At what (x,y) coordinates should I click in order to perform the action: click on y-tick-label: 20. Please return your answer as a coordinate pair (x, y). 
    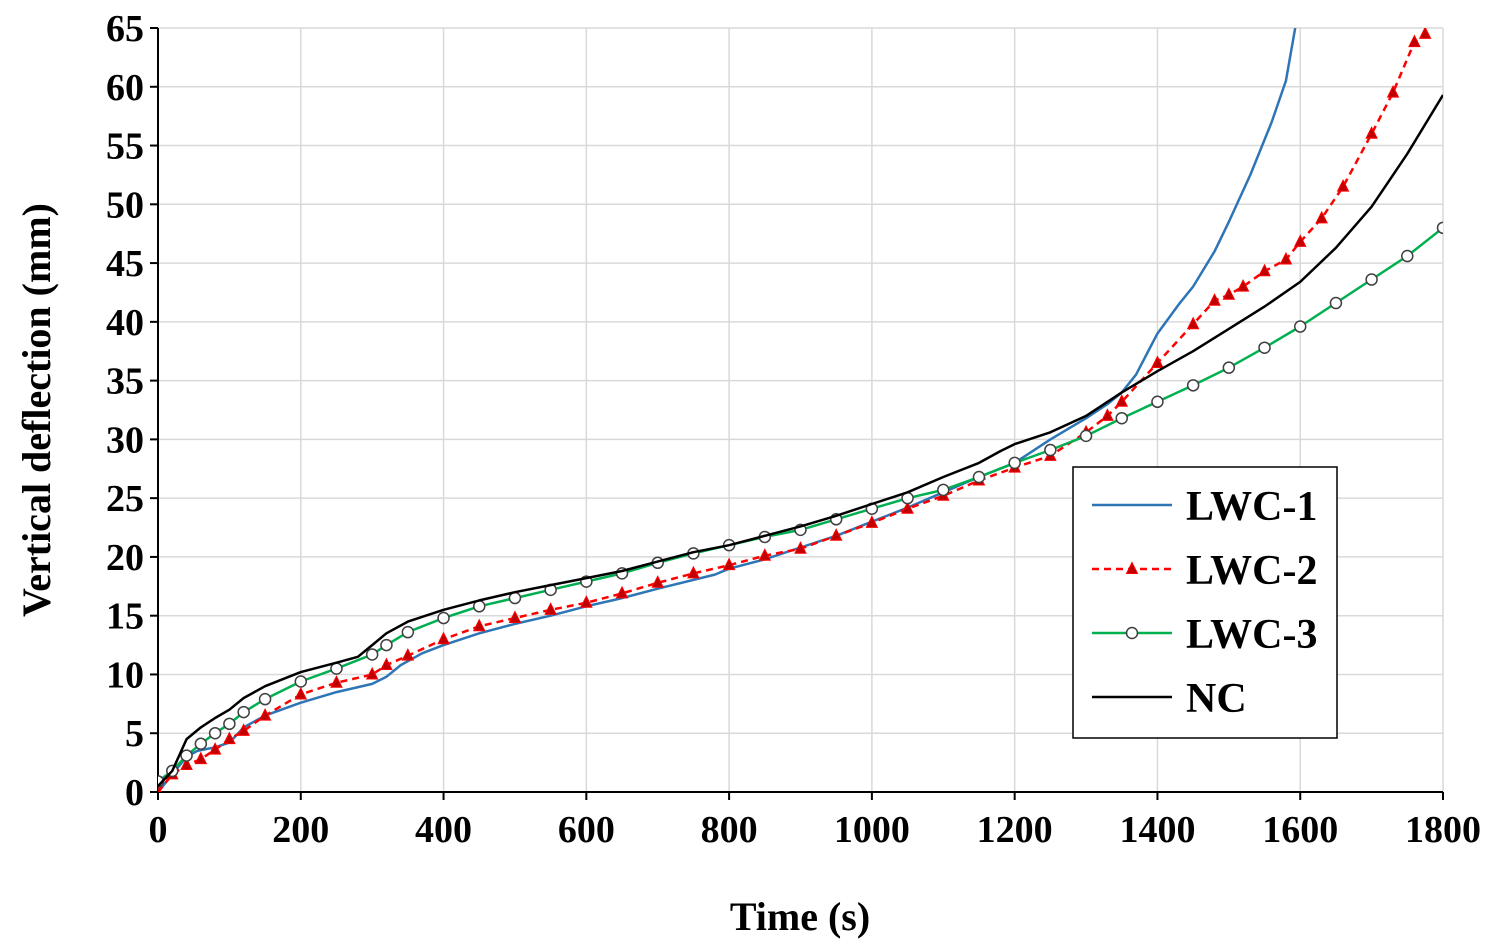
    Looking at the image, I should click on (125, 558).